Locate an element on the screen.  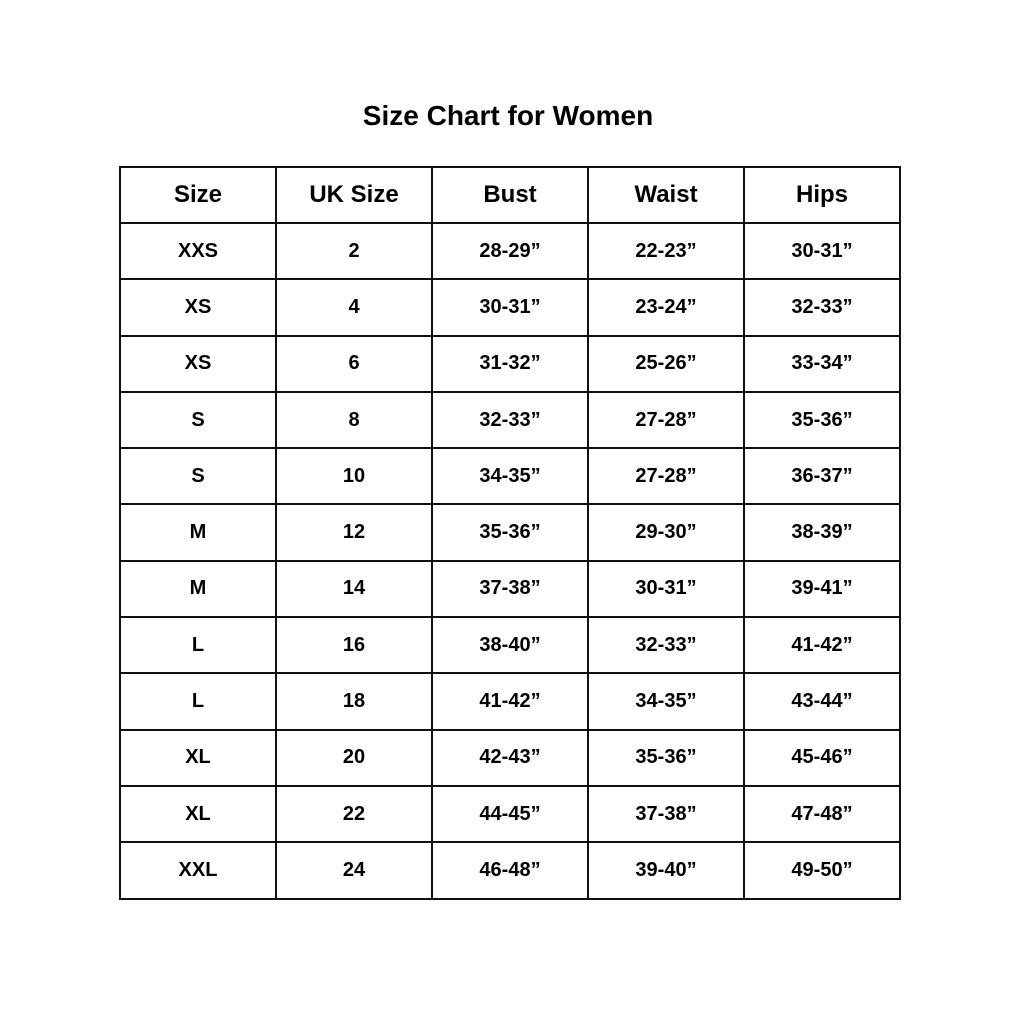
cell-waist: 34-35” is located at coordinates (666, 701).